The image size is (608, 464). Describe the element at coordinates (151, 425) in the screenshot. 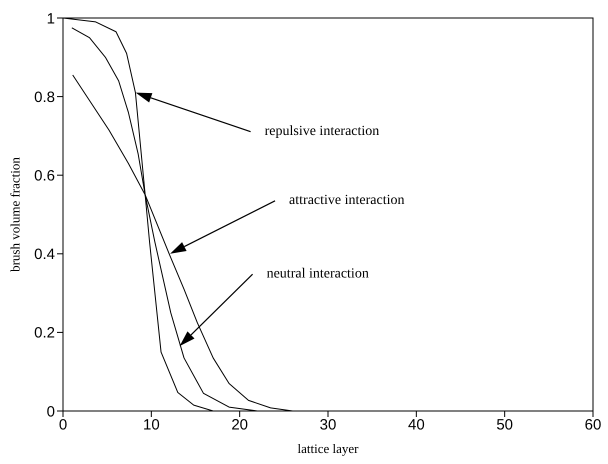

I see `x-tick-label: 10` at that location.